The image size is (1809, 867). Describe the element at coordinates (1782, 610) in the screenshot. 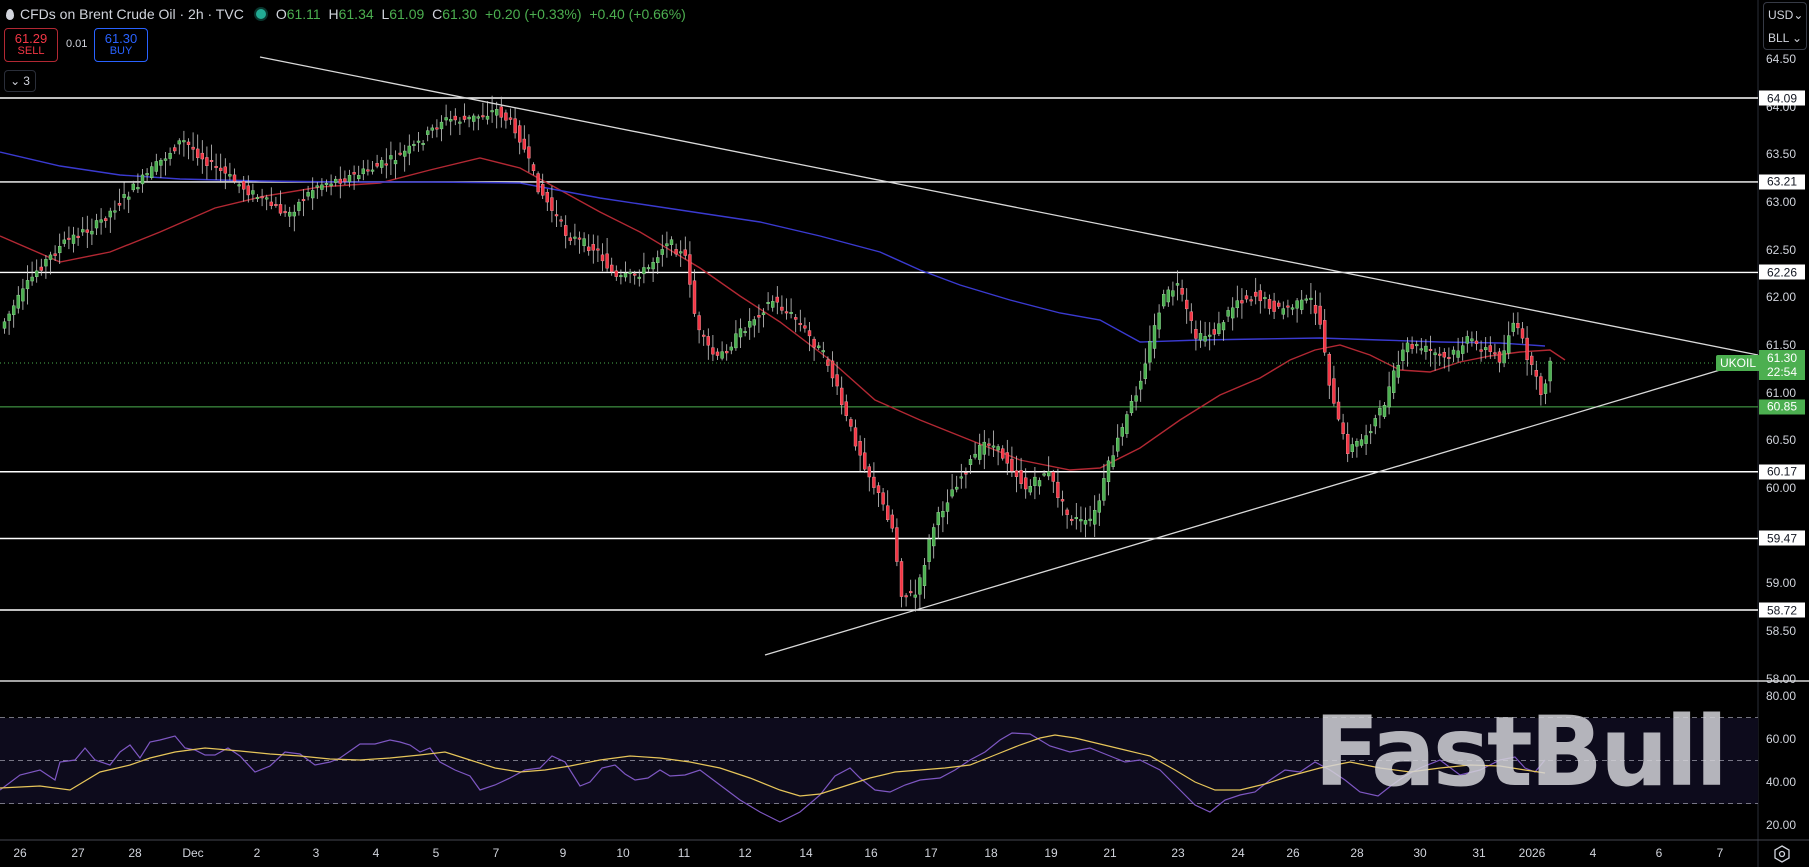

I see `level-price-tag: 58.72` at that location.